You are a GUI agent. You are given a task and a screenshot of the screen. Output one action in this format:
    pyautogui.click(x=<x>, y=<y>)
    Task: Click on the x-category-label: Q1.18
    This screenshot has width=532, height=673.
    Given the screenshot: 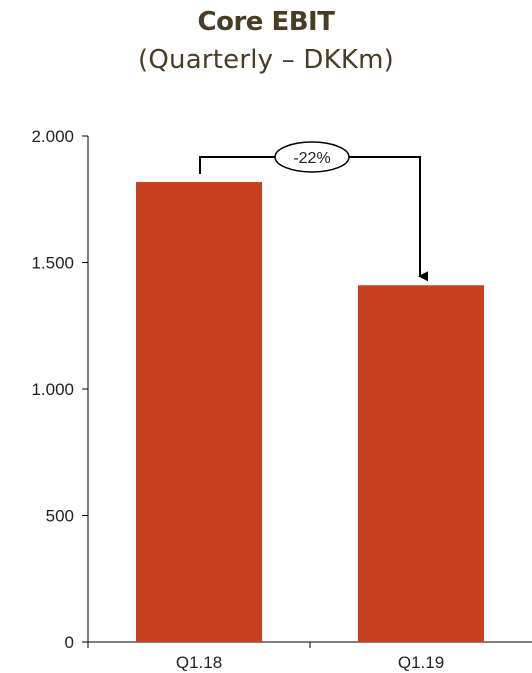 What is the action you would take?
    pyautogui.click(x=199, y=662)
    